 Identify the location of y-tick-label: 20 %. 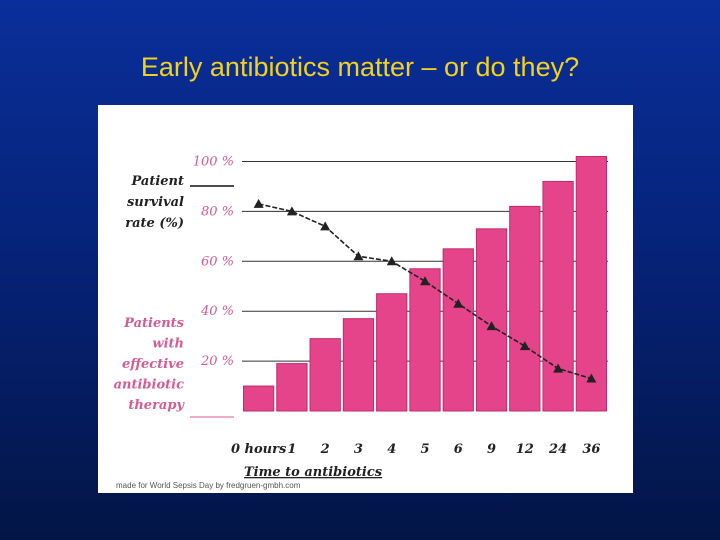
(217, 361).